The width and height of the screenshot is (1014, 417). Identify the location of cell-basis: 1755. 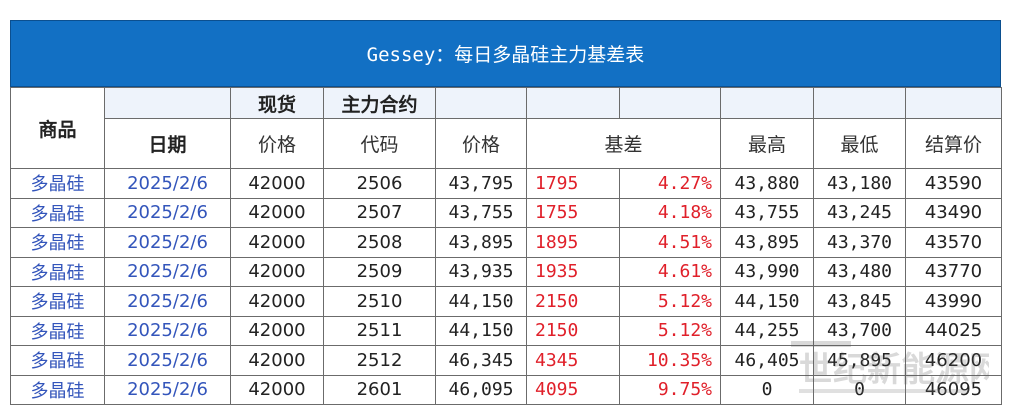
(573, 212).